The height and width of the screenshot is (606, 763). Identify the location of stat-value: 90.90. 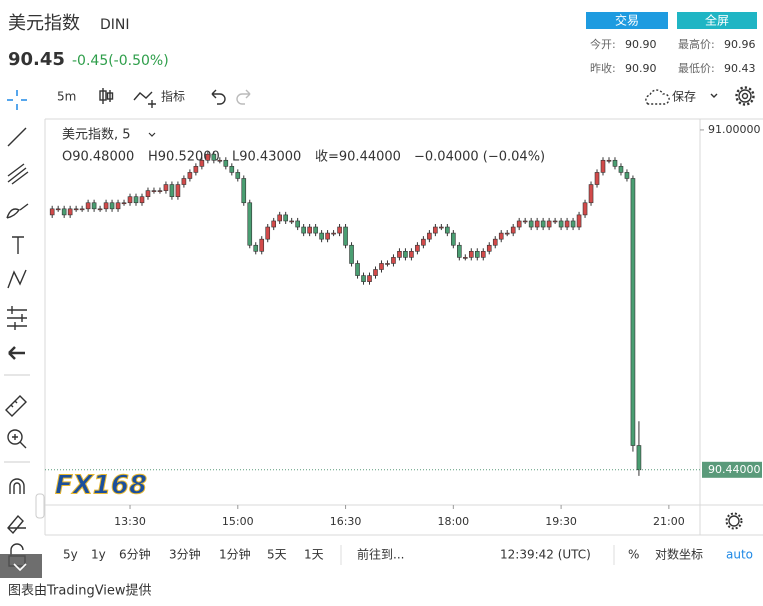
(641, 68).